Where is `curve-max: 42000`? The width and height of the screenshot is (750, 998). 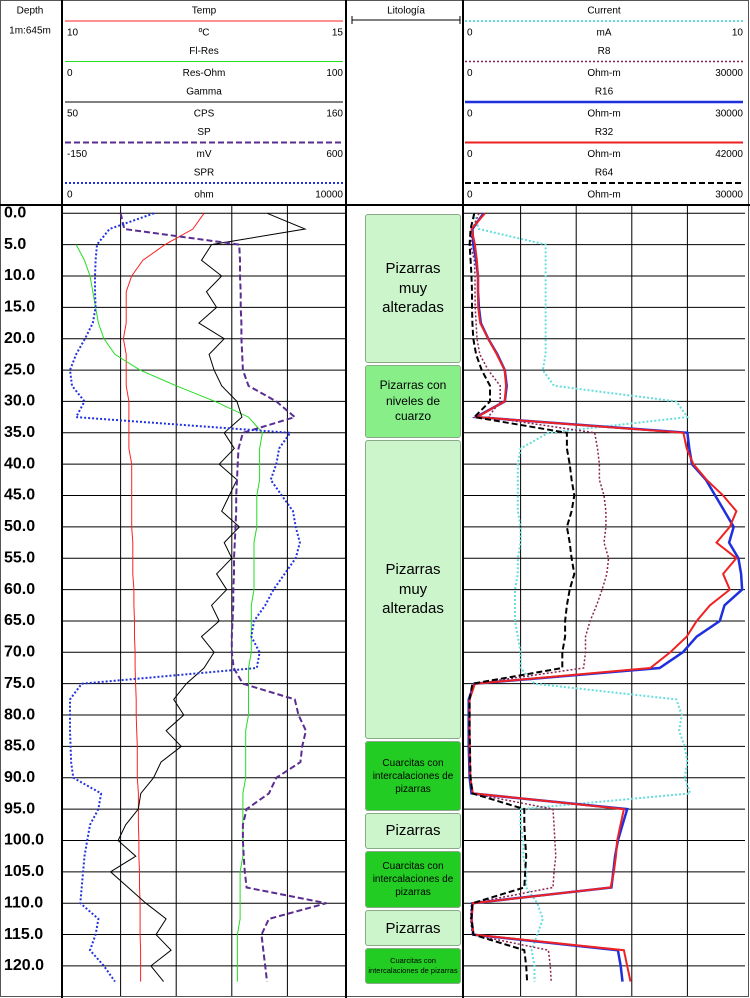
curve-max: 42000 is located at coordinates (729, 154).